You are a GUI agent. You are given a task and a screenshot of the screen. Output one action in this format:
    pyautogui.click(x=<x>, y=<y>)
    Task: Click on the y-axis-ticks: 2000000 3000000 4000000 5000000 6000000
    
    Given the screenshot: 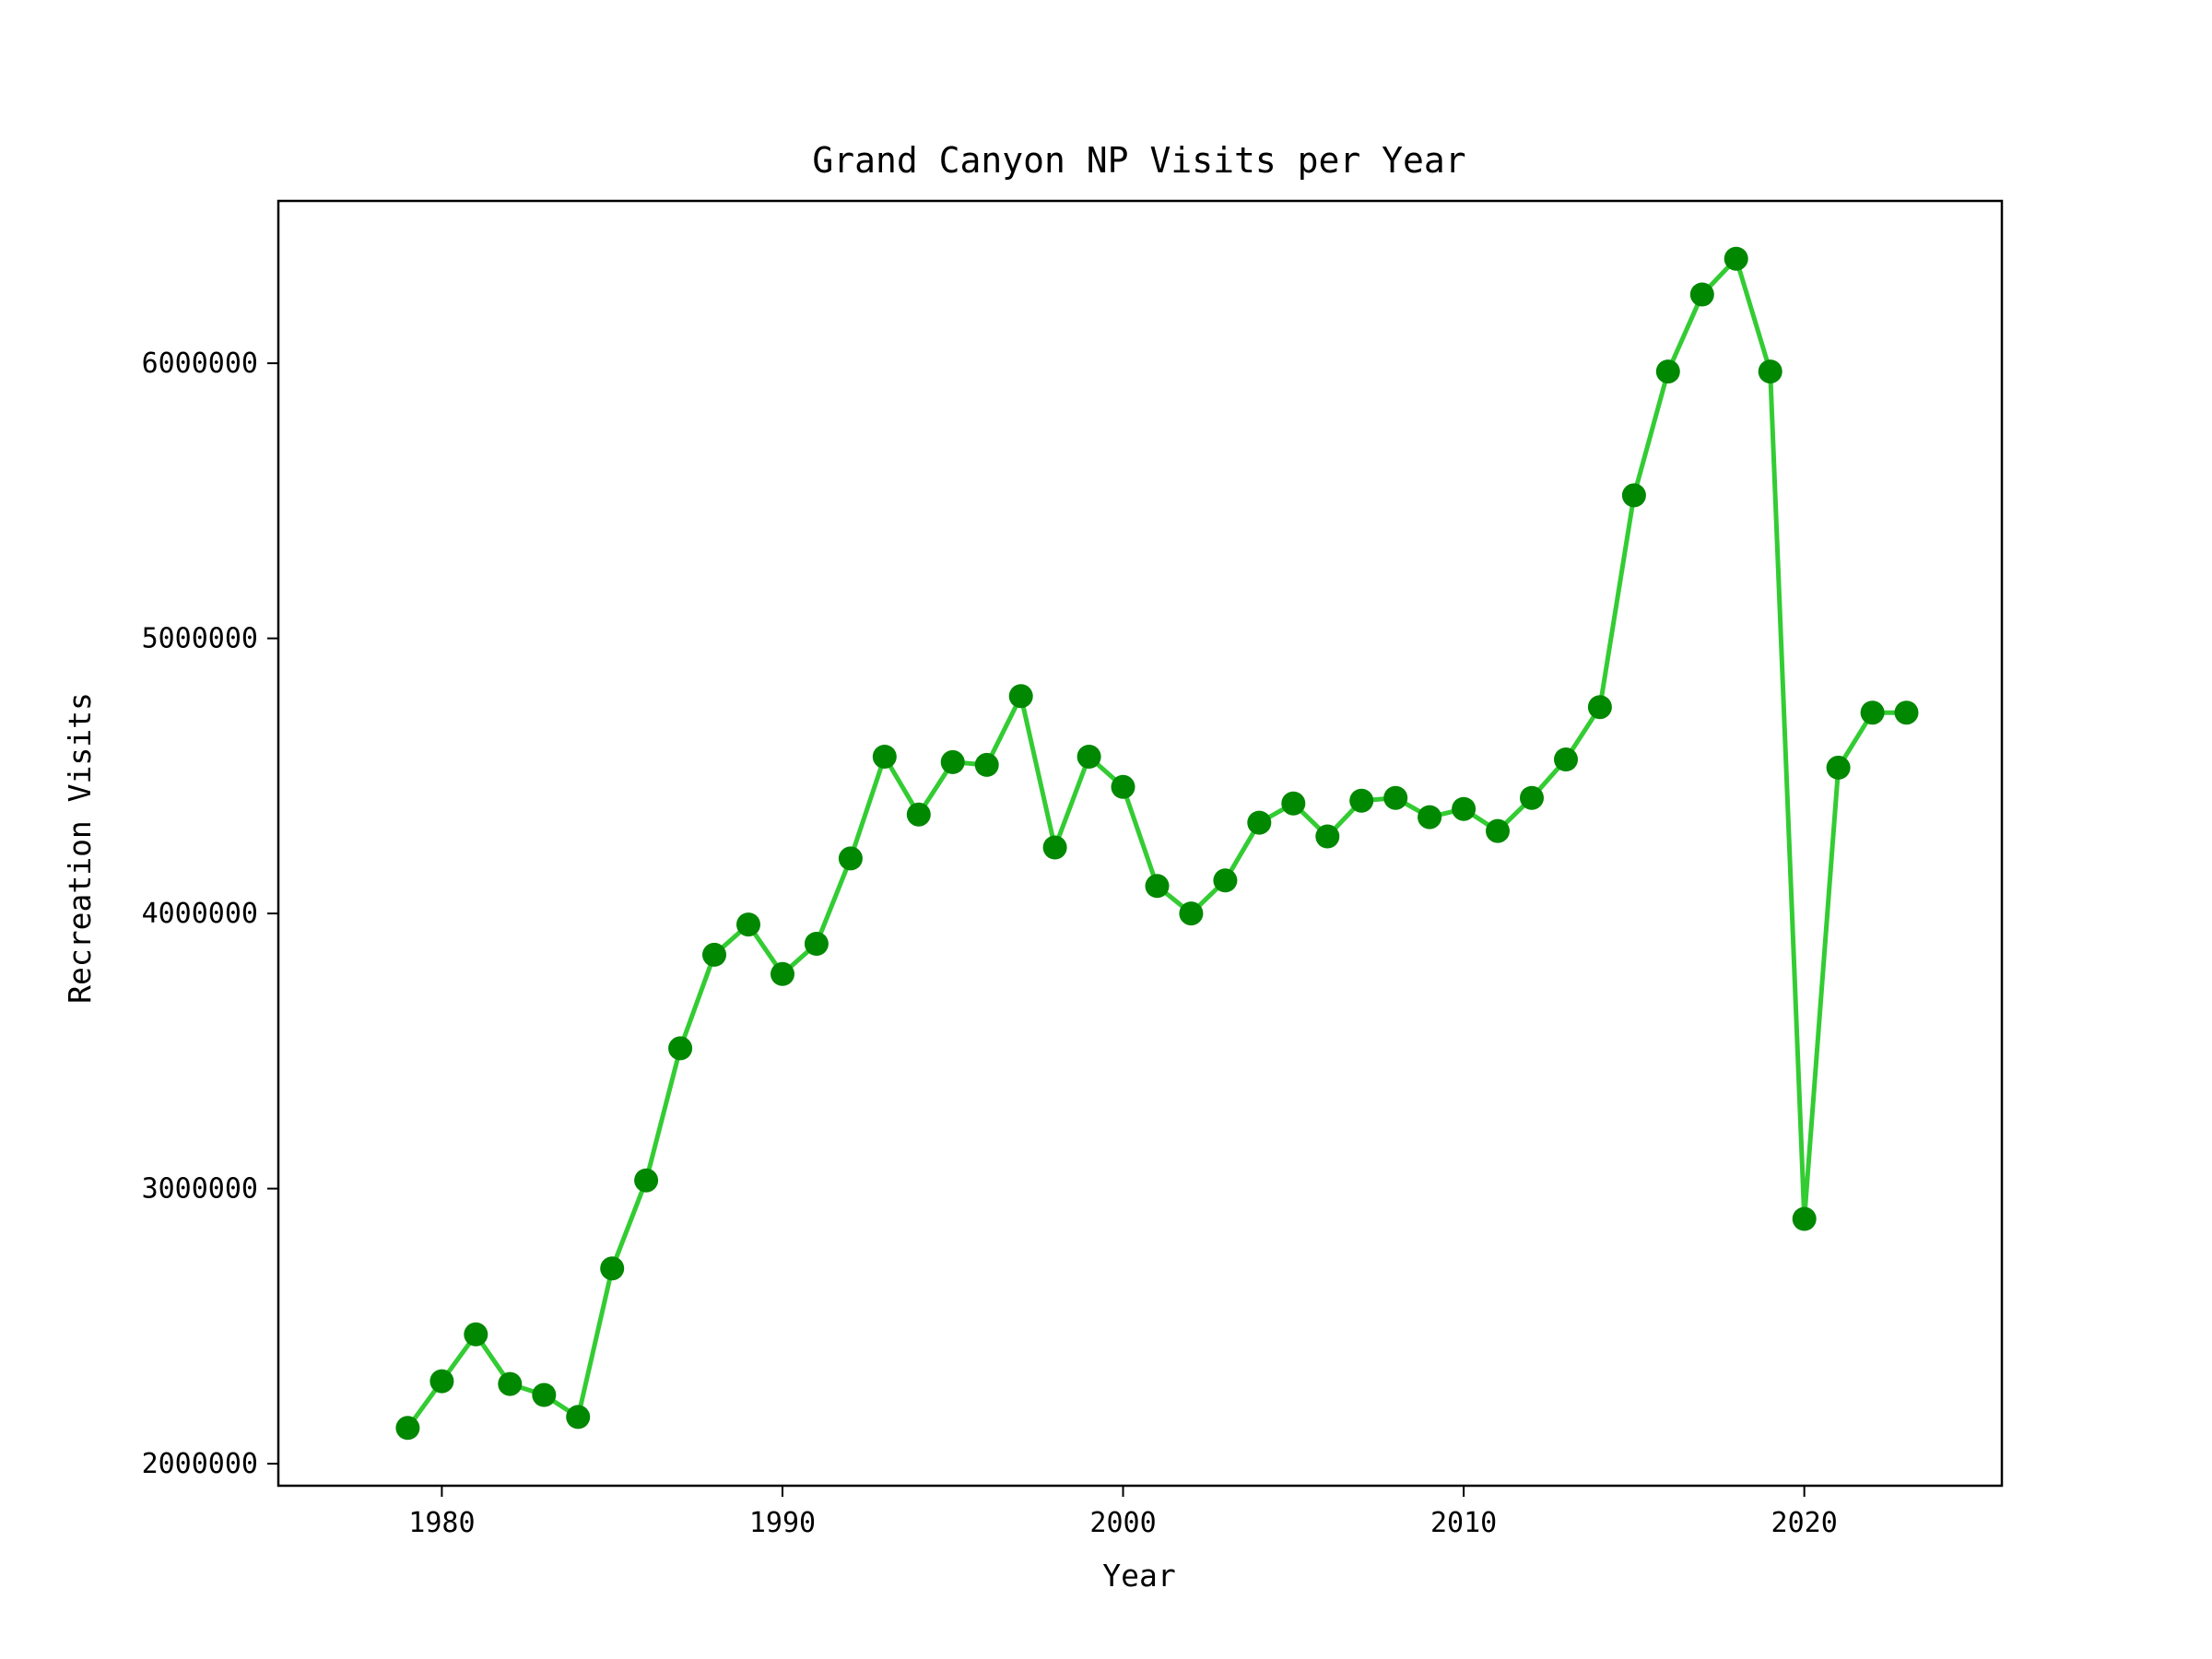 What is the action you would take?
    pyautogui.click(x=210, y=913)
    